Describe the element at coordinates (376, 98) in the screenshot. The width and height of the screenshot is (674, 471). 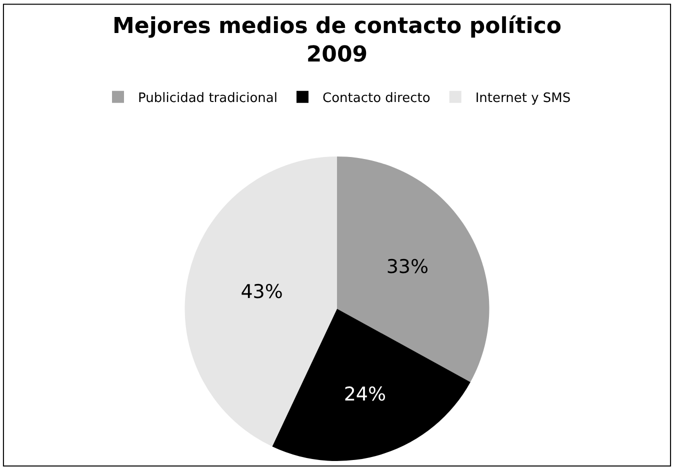
I see `legend-label: Contacto directo` at that location.